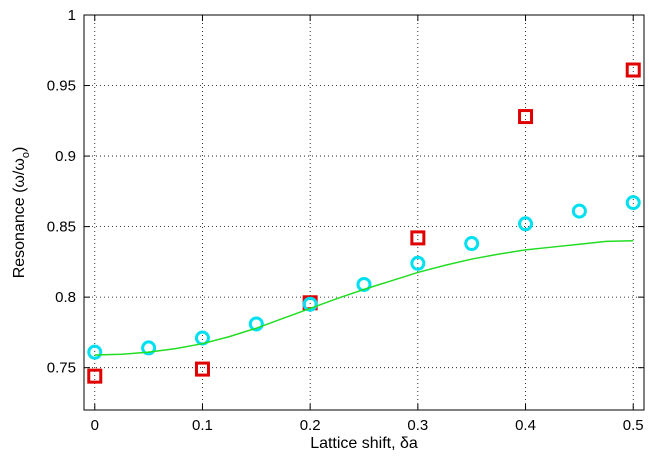 The width and height of the screenshot is (649, 460). What do you see at coordinates (61, 227) in the screenshot?
I see `y-tick-label: 0.85` at bounding box center [61, 227].